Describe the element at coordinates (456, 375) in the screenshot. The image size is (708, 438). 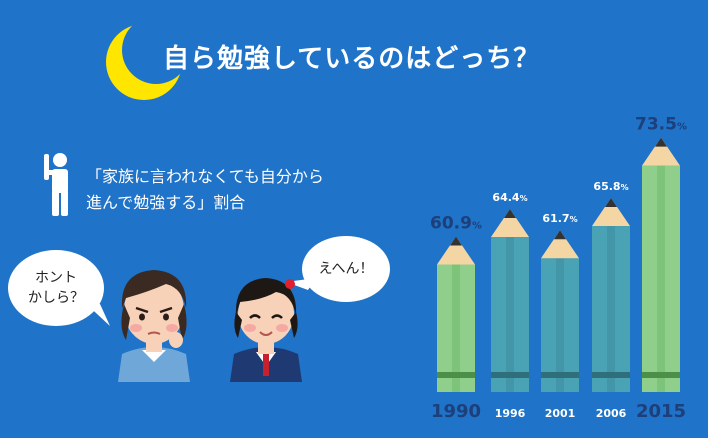
I see `pencil-band-1990` at that location.